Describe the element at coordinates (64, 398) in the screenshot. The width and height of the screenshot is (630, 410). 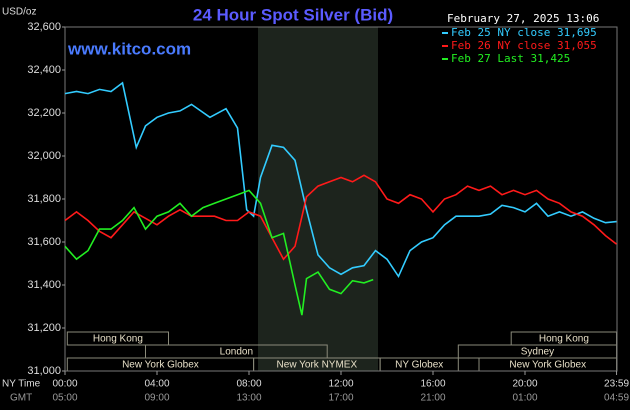
I see `gmt-tick-label: 05:00` at that location.